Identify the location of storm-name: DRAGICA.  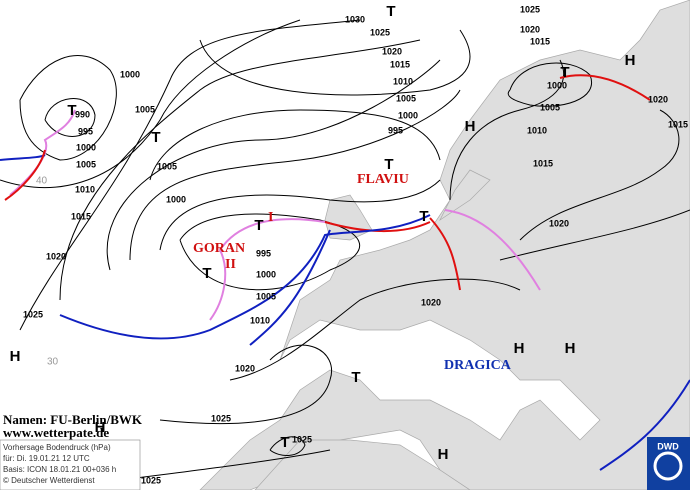
(478, 365).